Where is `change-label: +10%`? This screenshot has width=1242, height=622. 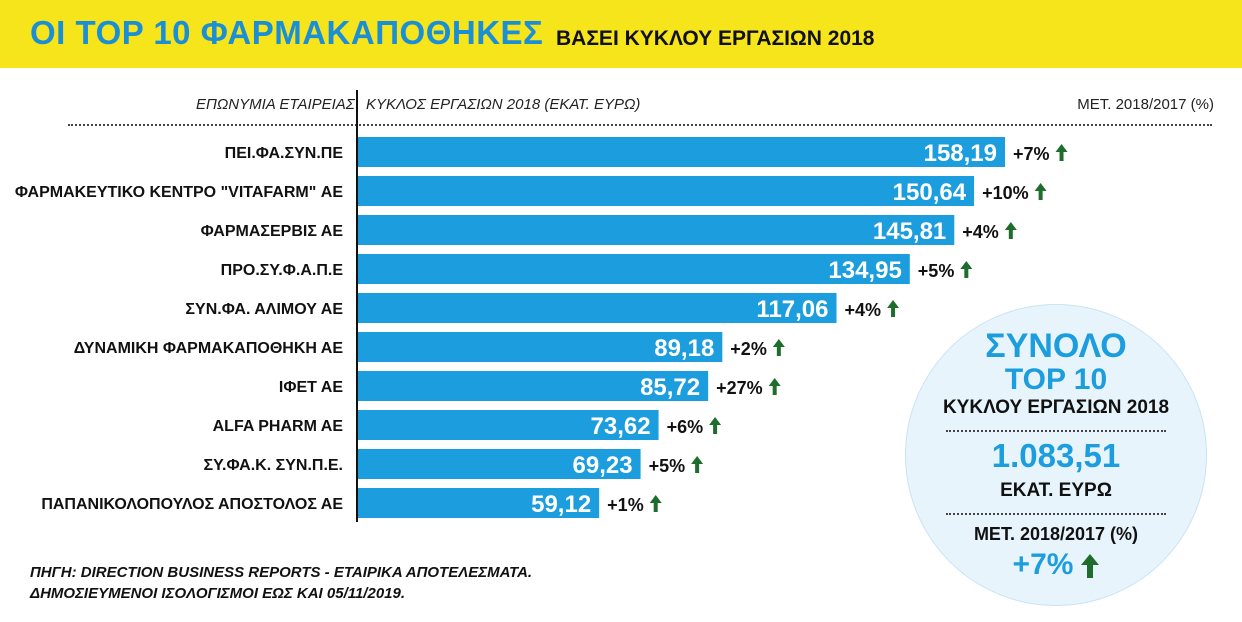
change-label: +10% is located at coordinates (1005, 193).